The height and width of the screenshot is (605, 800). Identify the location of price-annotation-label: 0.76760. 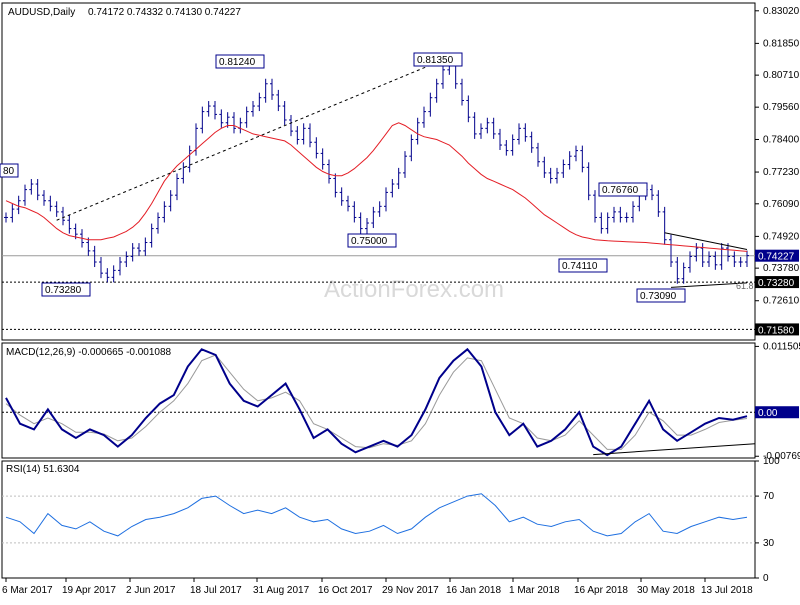
(620, 190).